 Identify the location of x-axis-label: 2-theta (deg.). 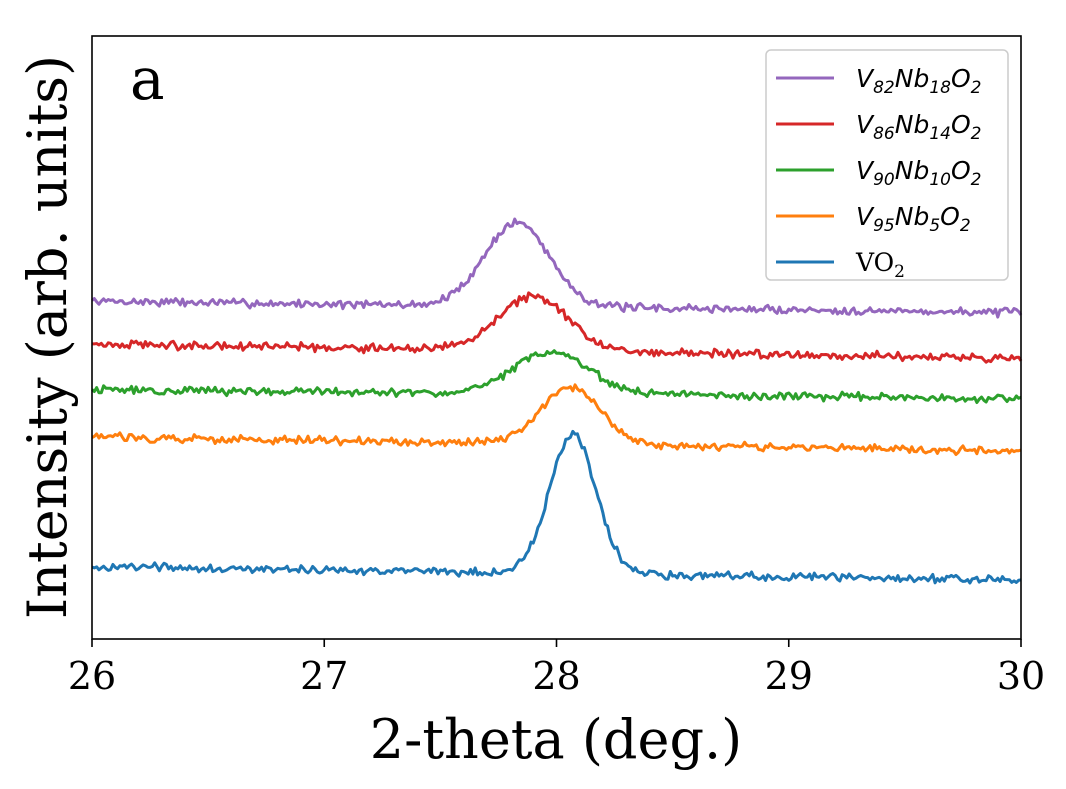
(556, 739).